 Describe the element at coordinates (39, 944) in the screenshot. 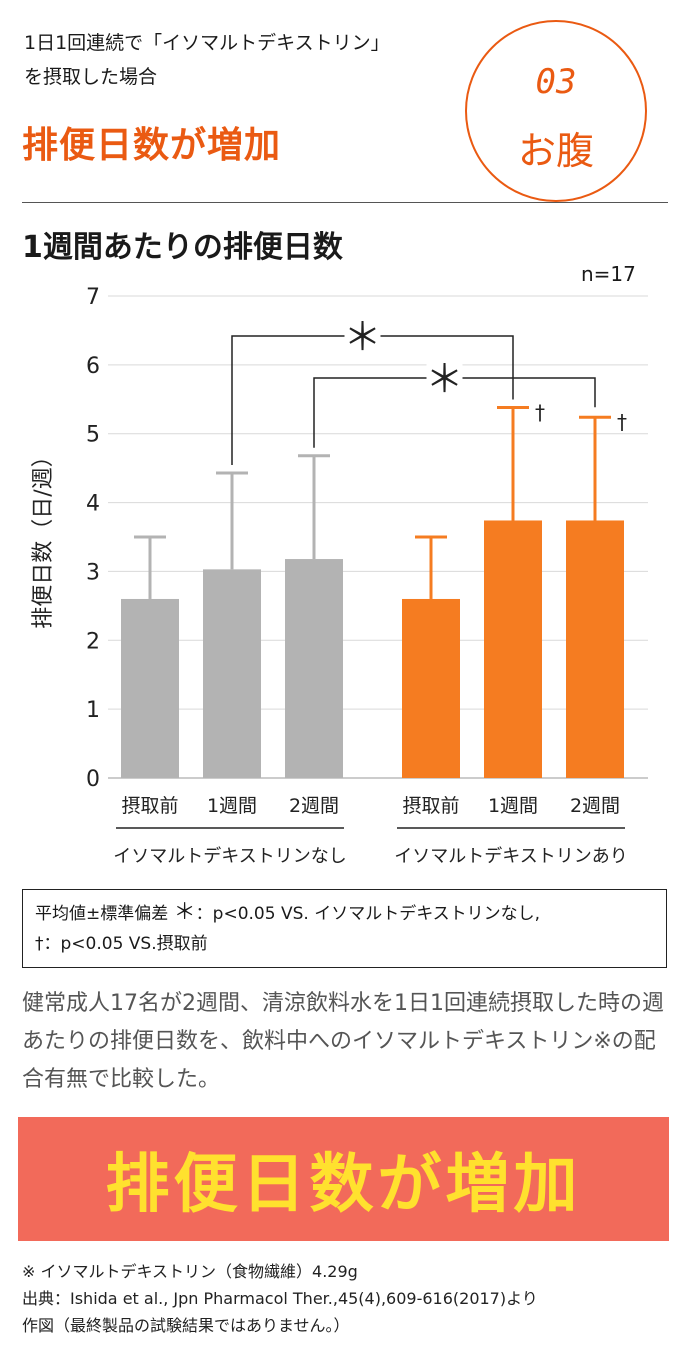

I see `legend-dagger: †` at that location.